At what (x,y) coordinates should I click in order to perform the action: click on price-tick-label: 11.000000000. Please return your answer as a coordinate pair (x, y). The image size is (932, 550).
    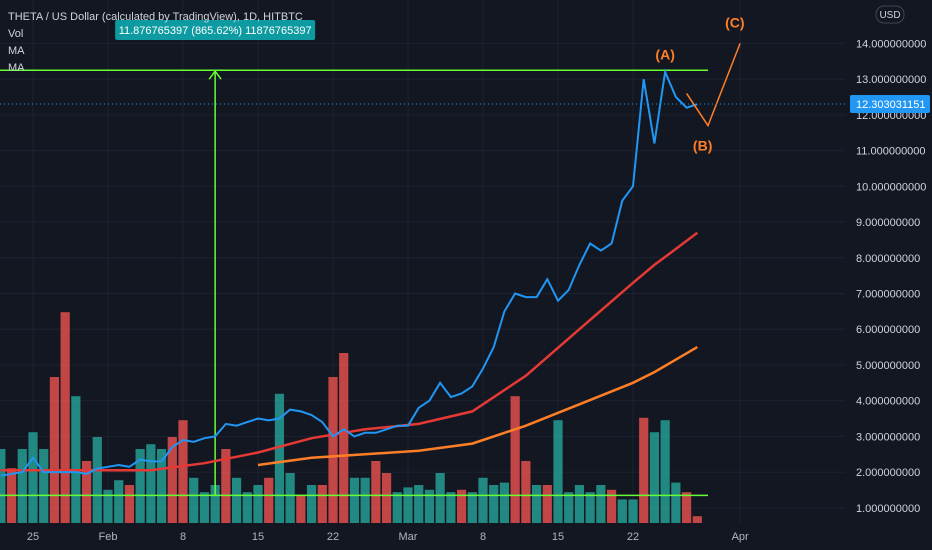
    Looking at the image, I should click on (891, 152).